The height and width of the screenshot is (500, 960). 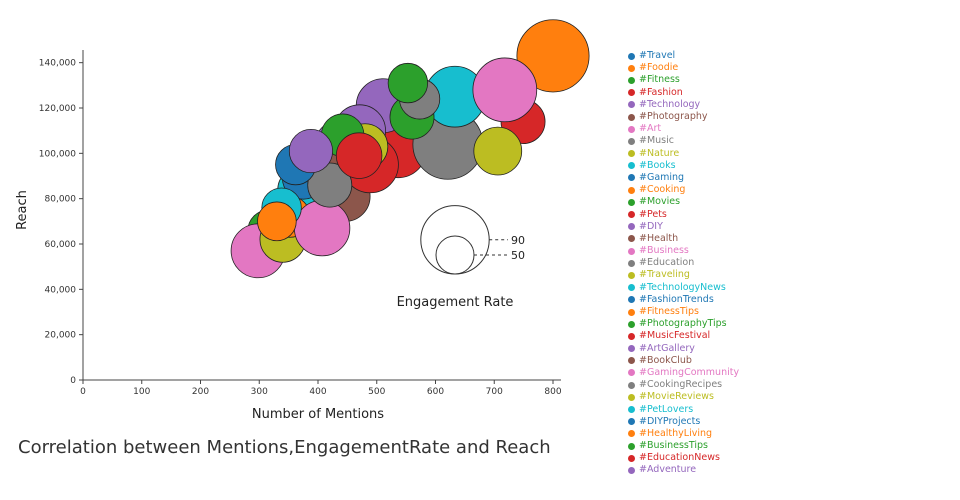 I want to click on legend-label: #Health, so click(x=659, y=238).